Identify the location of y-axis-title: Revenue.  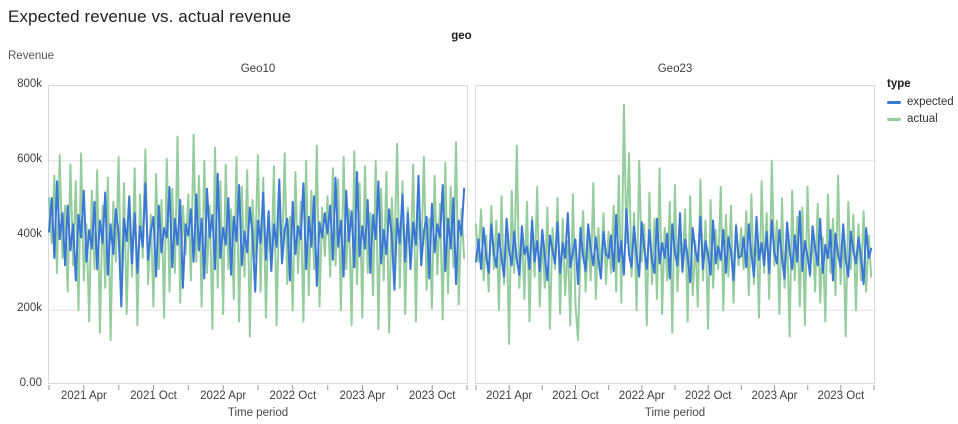
(31, 56).